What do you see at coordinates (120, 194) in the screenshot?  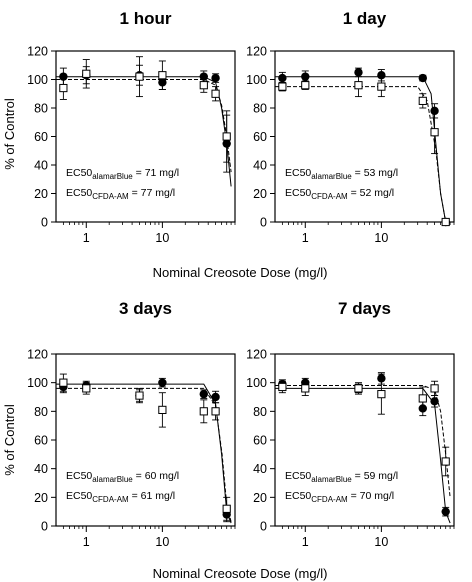 I see `ec50-annotation: EC50CFDA-AM = 77 mg/l` at bounding box center [120, 194].